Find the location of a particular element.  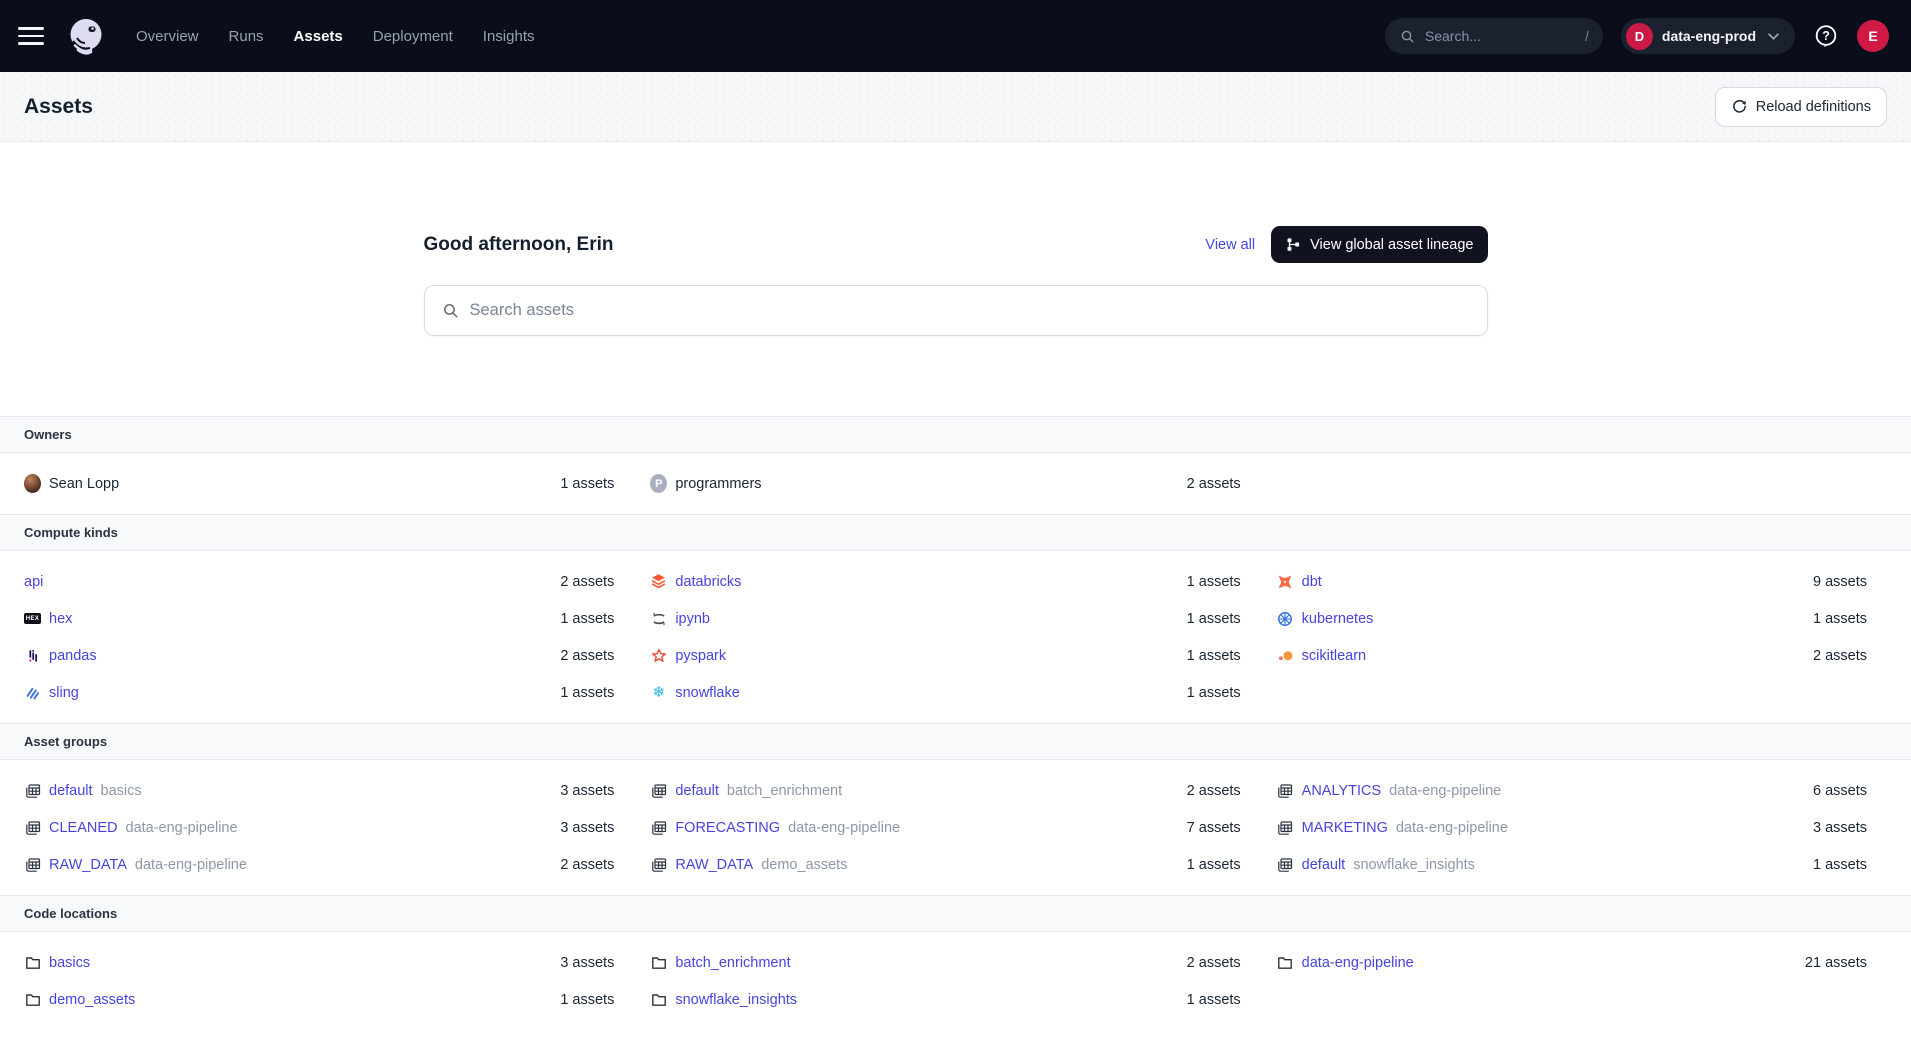

asset-filter-link-default: default basics is located at coordinates (83, 790).